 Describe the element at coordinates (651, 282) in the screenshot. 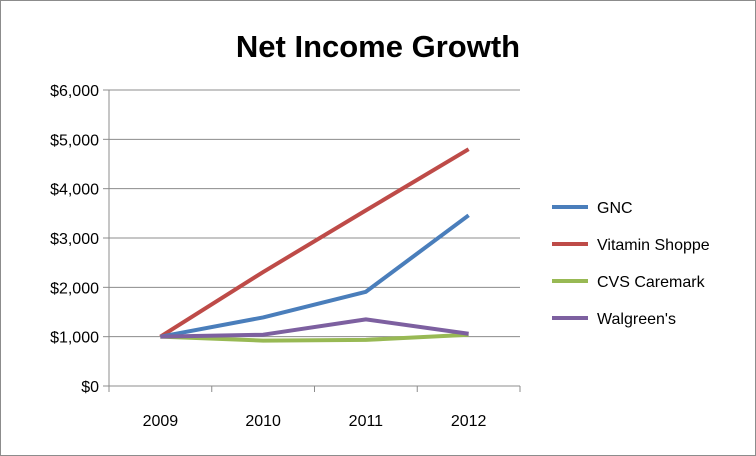

I see `legend-label: CVS Caremark` at that location.